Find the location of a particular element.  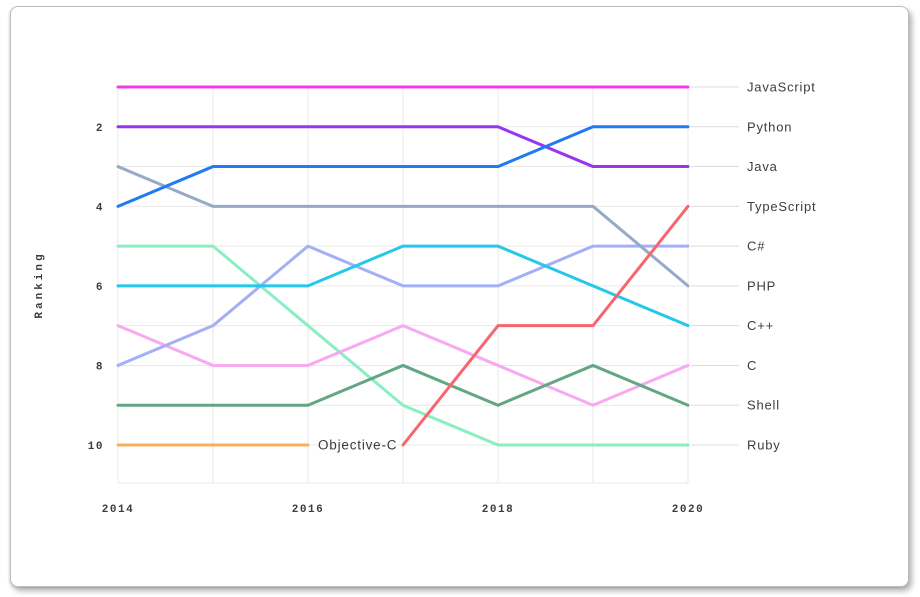

legend-label-c: C++ is located at coordinates (760, 325).